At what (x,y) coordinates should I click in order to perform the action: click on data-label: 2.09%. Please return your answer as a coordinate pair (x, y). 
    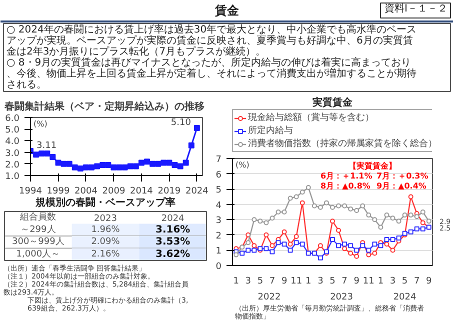
    Looking at the image, I should click on (105, 242).